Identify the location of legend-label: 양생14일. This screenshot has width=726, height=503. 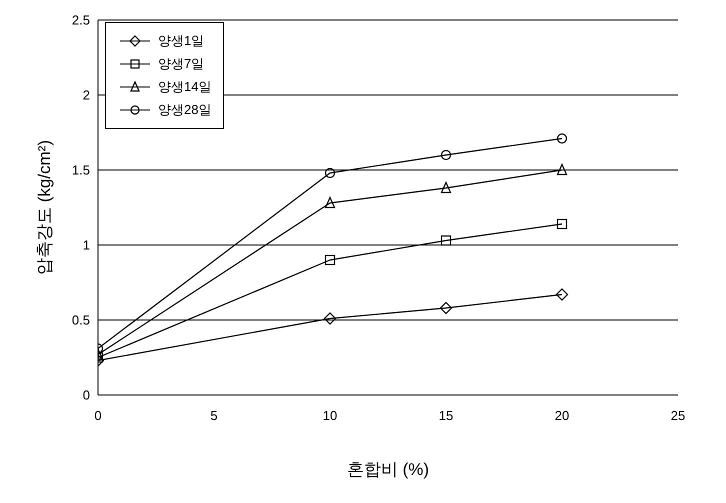
(185, 87).